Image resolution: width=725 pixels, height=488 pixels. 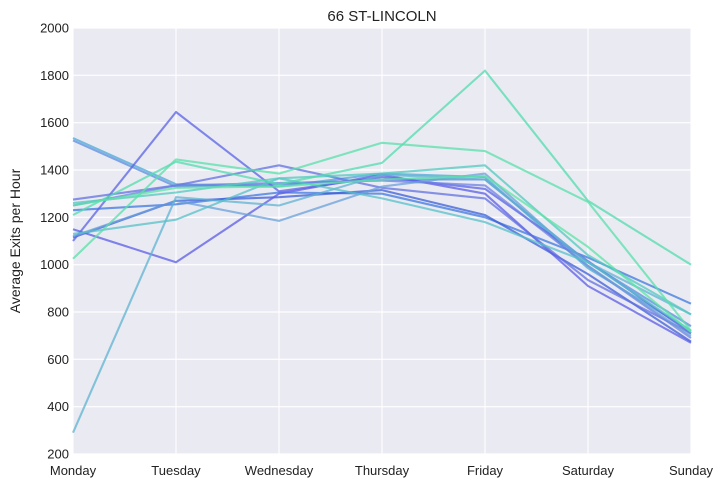 What do you see at coordinates (58, 406) in the screenshot?
I see `y-tick-label: 400` at bounding box center [58, 406].